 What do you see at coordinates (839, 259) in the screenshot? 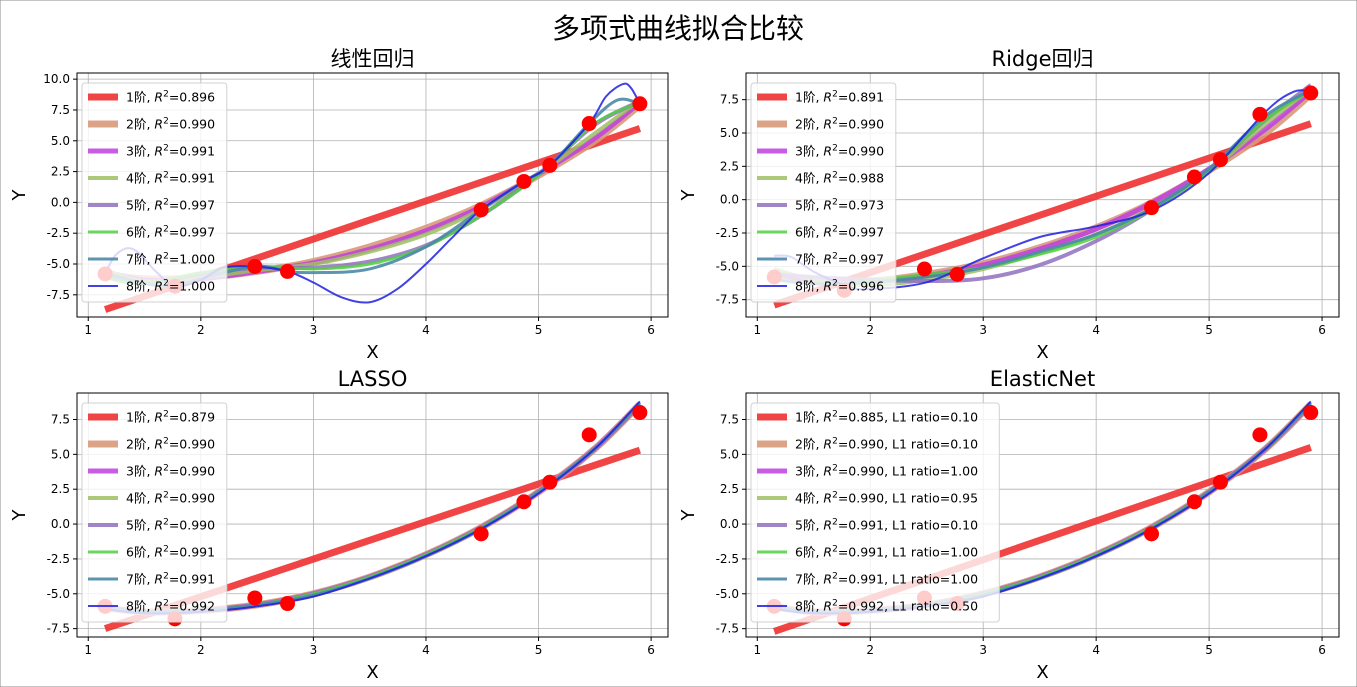
I see `legend-label: 7阶, R2=0.997` at bounding box center [839, 259].